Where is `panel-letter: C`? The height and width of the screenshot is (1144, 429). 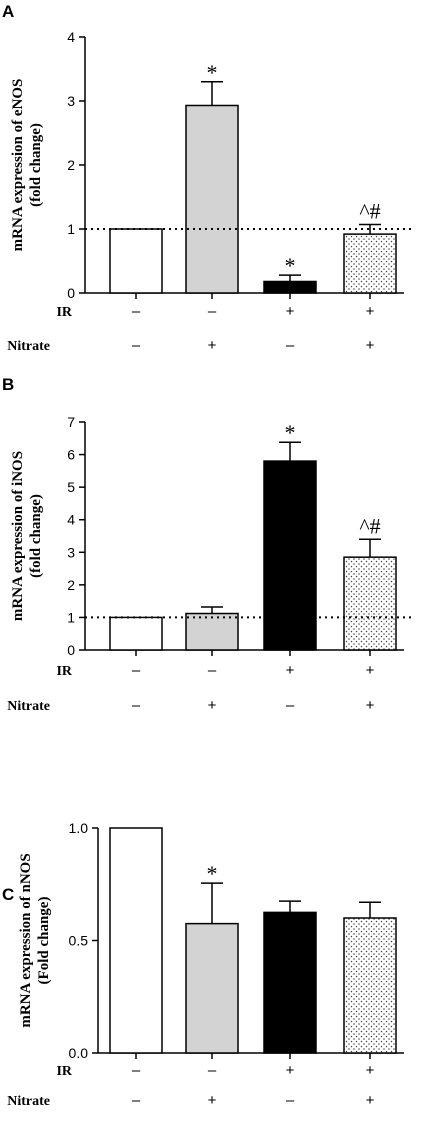 panel-letter: C is located at coordinates (8, 894).